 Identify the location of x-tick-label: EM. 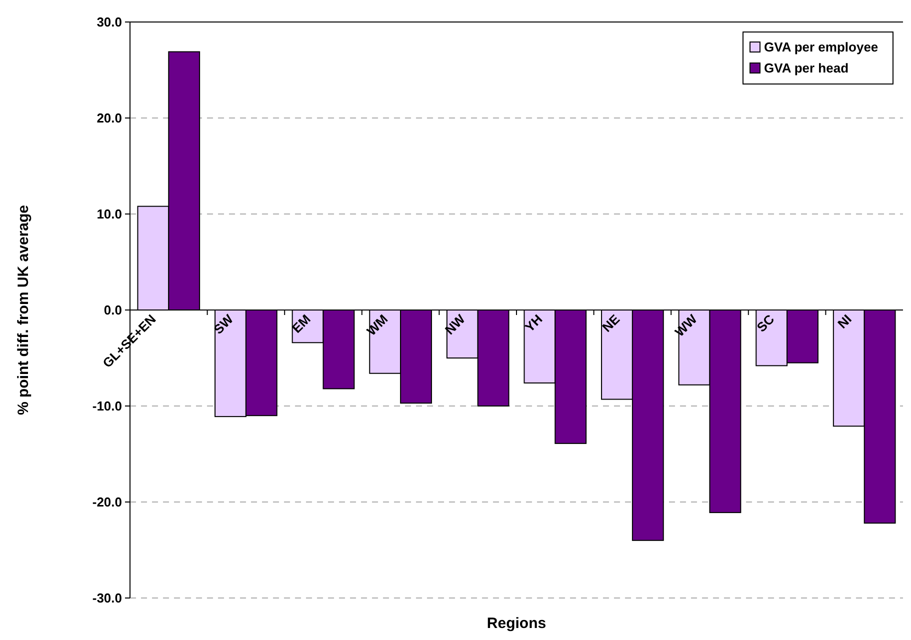
(301, 324).